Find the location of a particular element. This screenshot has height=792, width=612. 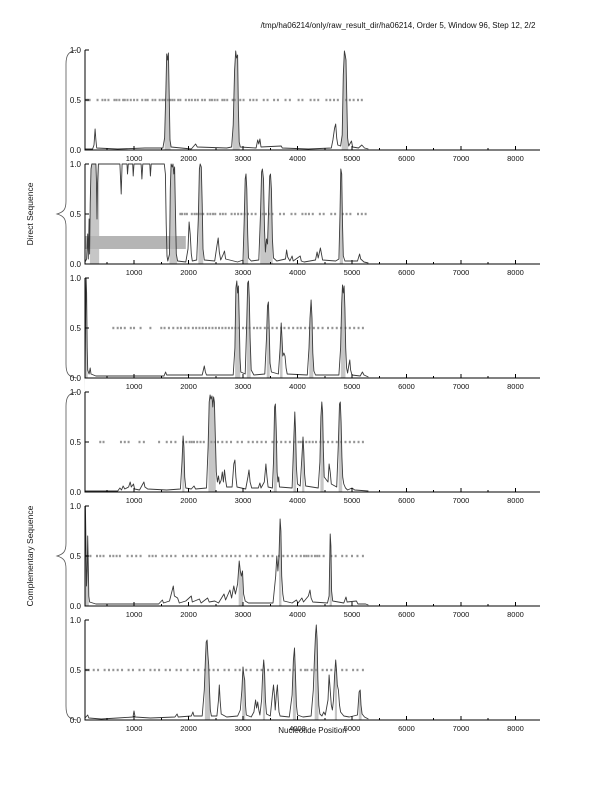

x-tick-label: 8000 is located at coordinates (515, 614).